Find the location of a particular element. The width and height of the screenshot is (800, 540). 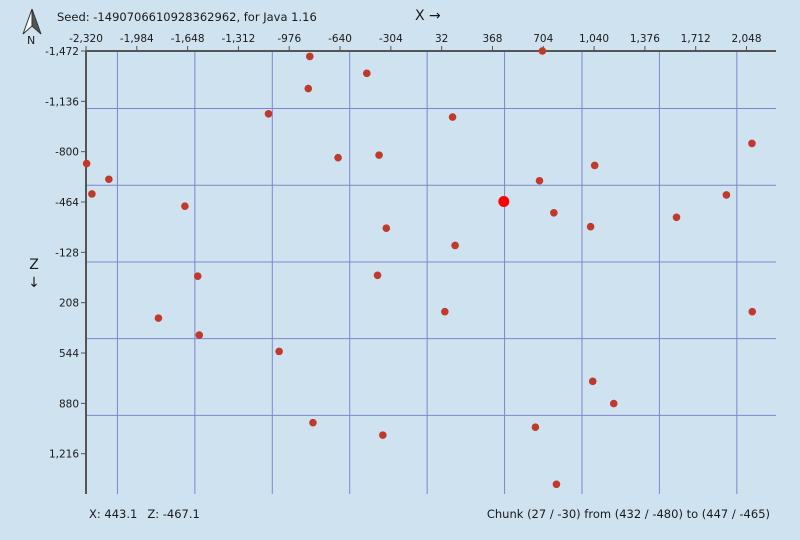

x-tick-label: 2,048 is located at coordinates (746, 39).